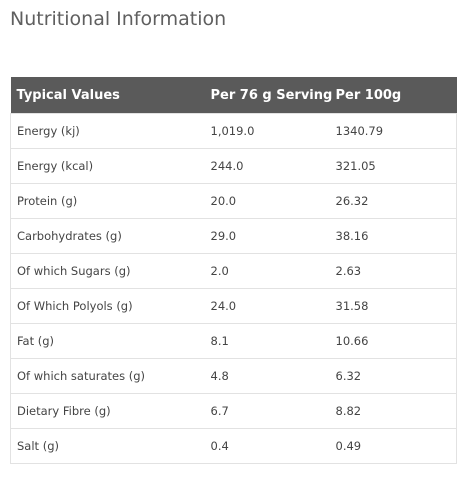 The height and width of the screenshot is (480, 472). Describe the element at coordinates (107, 271) in the screenshot. I see `nutrient-name: Of which Sugars (g)` at that location.